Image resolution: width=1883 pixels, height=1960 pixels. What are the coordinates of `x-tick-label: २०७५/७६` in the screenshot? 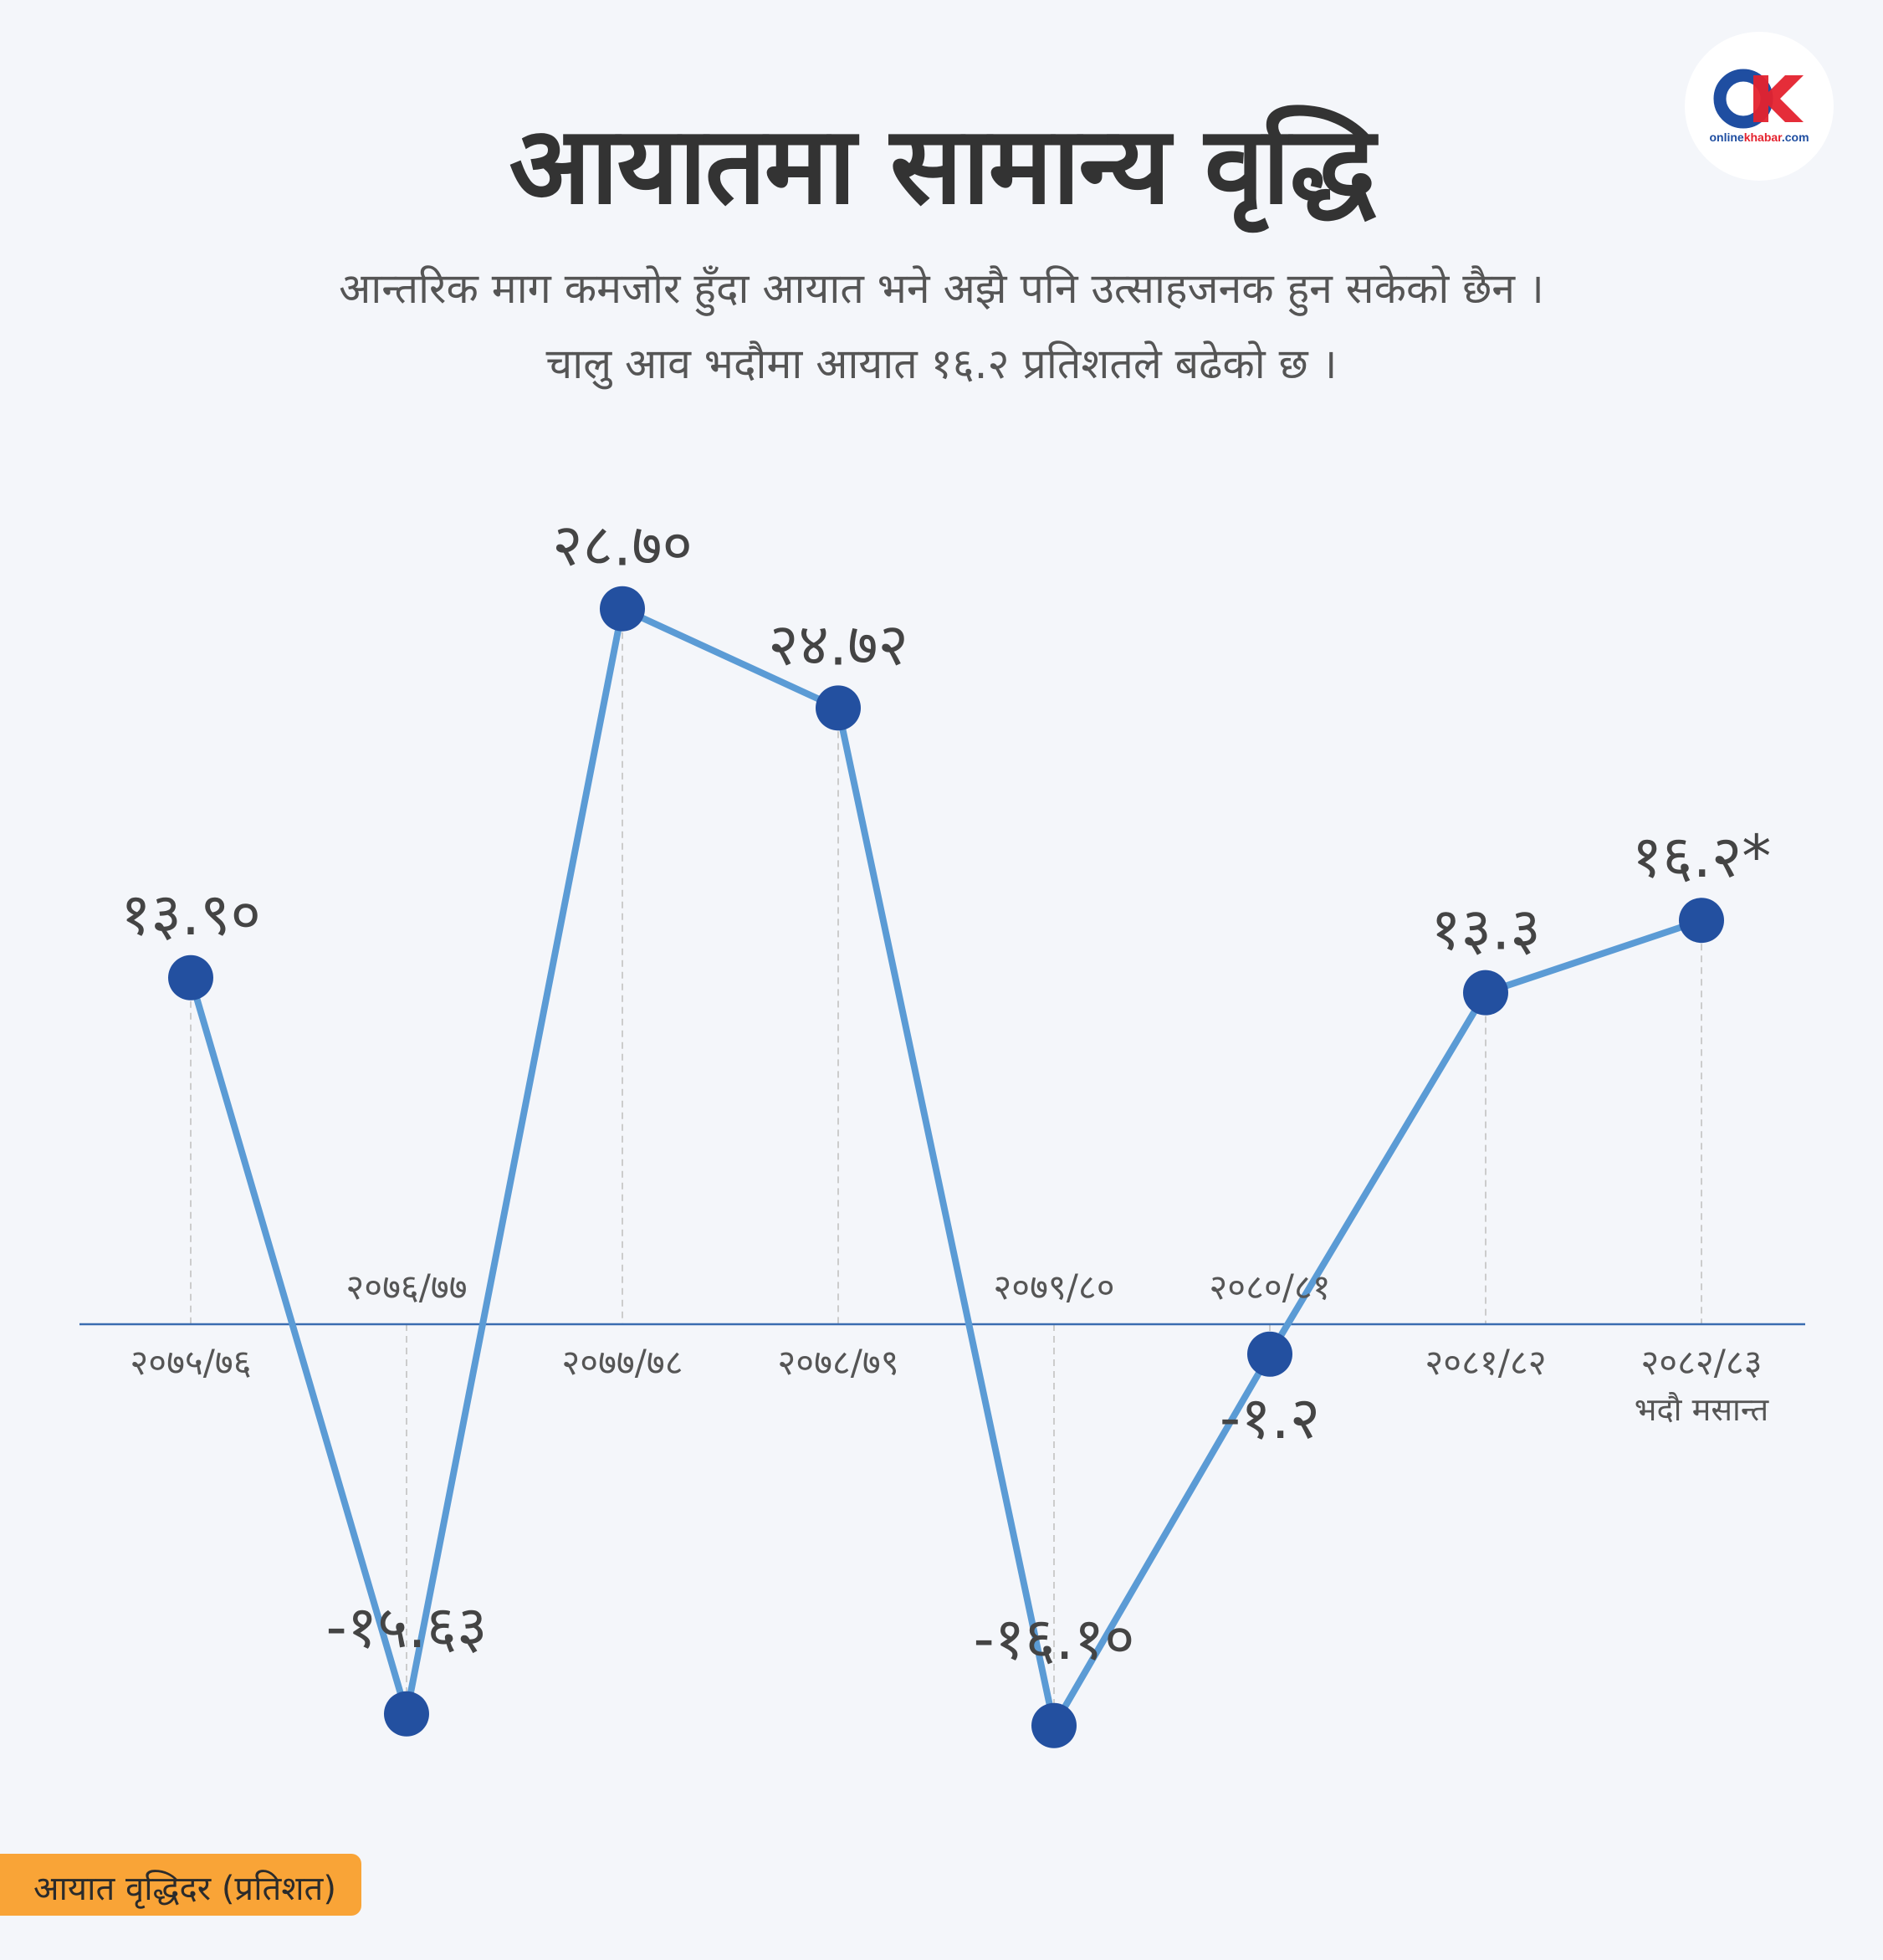 It's located at (190, 1363).